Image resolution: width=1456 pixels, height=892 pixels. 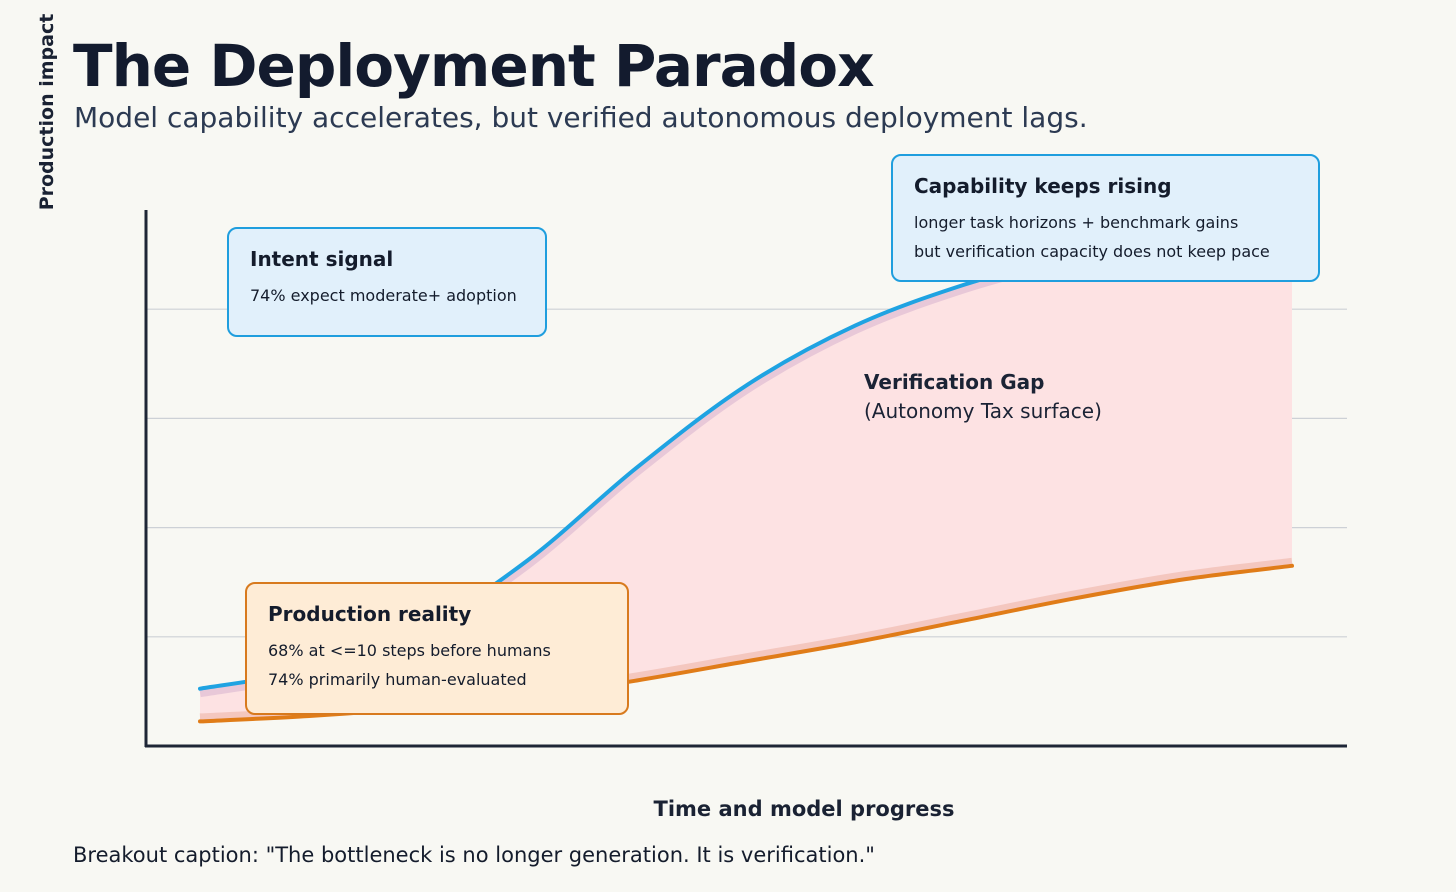 What do you see at coordinates (474, 66) in the screenshot?
I see `chart-title: The Deployment Paradox` at bounding box center [474, 66].